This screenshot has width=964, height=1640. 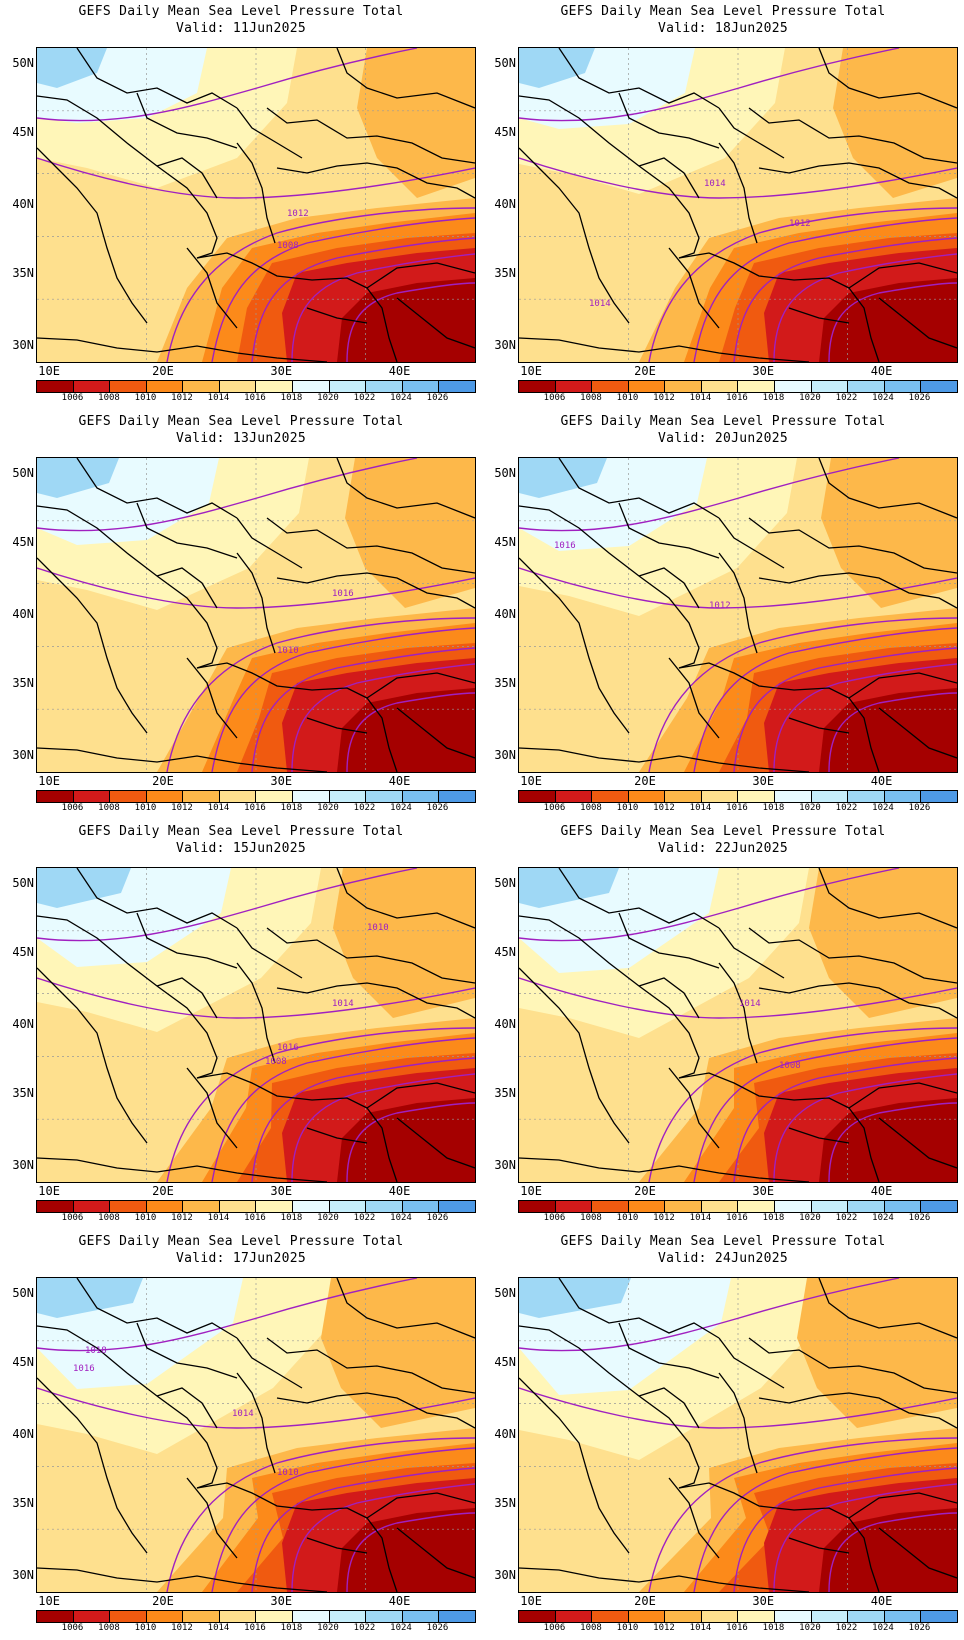 What do you see at coordinates (505, 614) in the screenshot?
I see `latitude-label: 40N` at bounding box center [505, 614].